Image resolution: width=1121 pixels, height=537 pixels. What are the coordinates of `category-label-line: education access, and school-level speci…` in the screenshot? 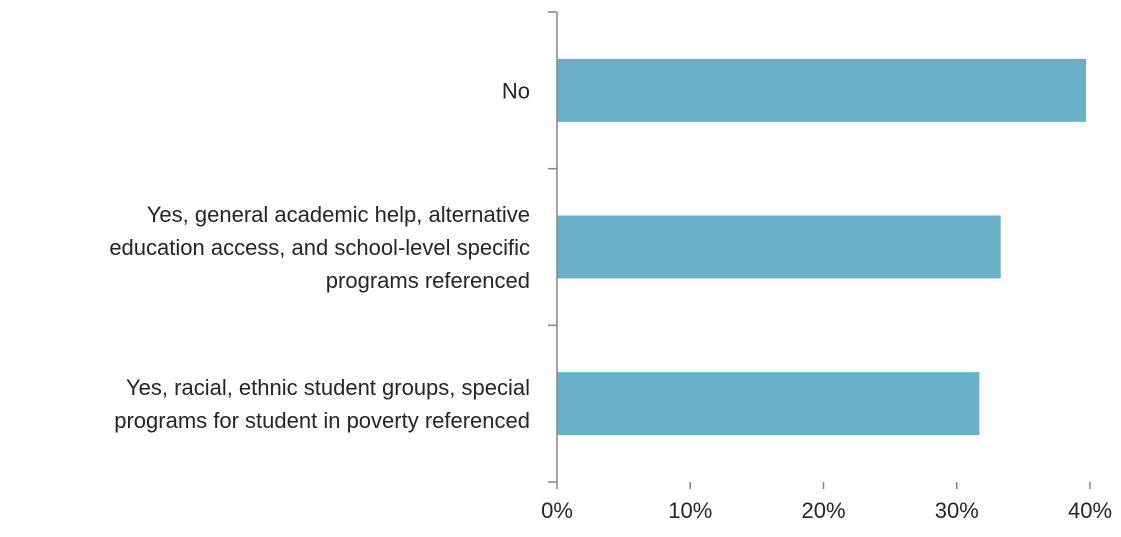 It's located at (319, 247).